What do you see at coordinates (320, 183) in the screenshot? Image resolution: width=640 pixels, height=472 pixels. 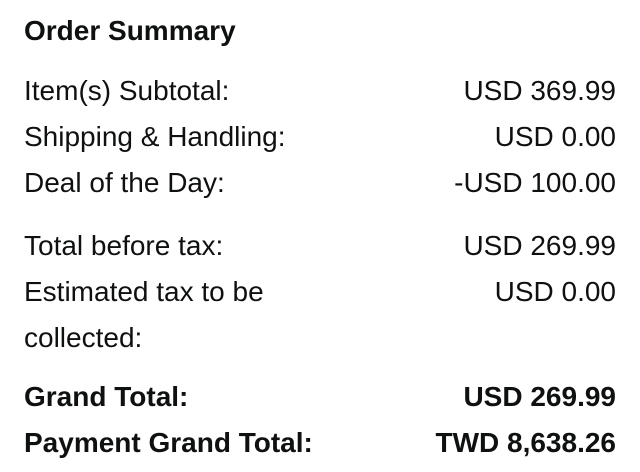 I see `row-deal-of-the-day: Deal of the Day: -USD 100.00` at bounding box center [320, 183].